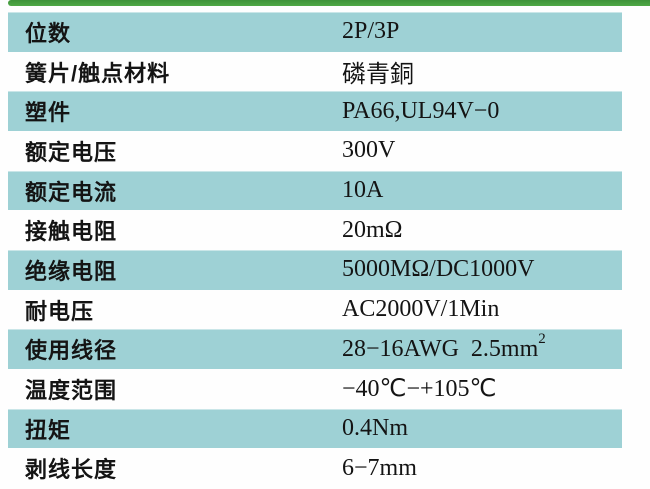 The width and height of the screenshot is (650, 489). Describe the element at coordinates (48, 430) in the screenshot. I see `spec-label: 扭矩` at that location.